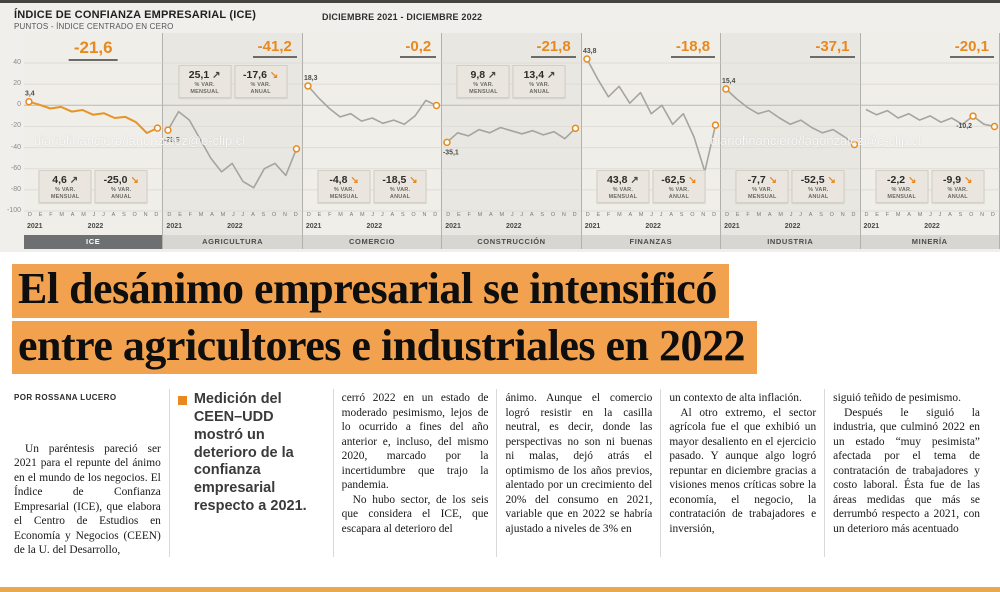 This screenshot has width=1000, height=592. I want to click on stat-value: -25,0 ↘, so click(121, 180).